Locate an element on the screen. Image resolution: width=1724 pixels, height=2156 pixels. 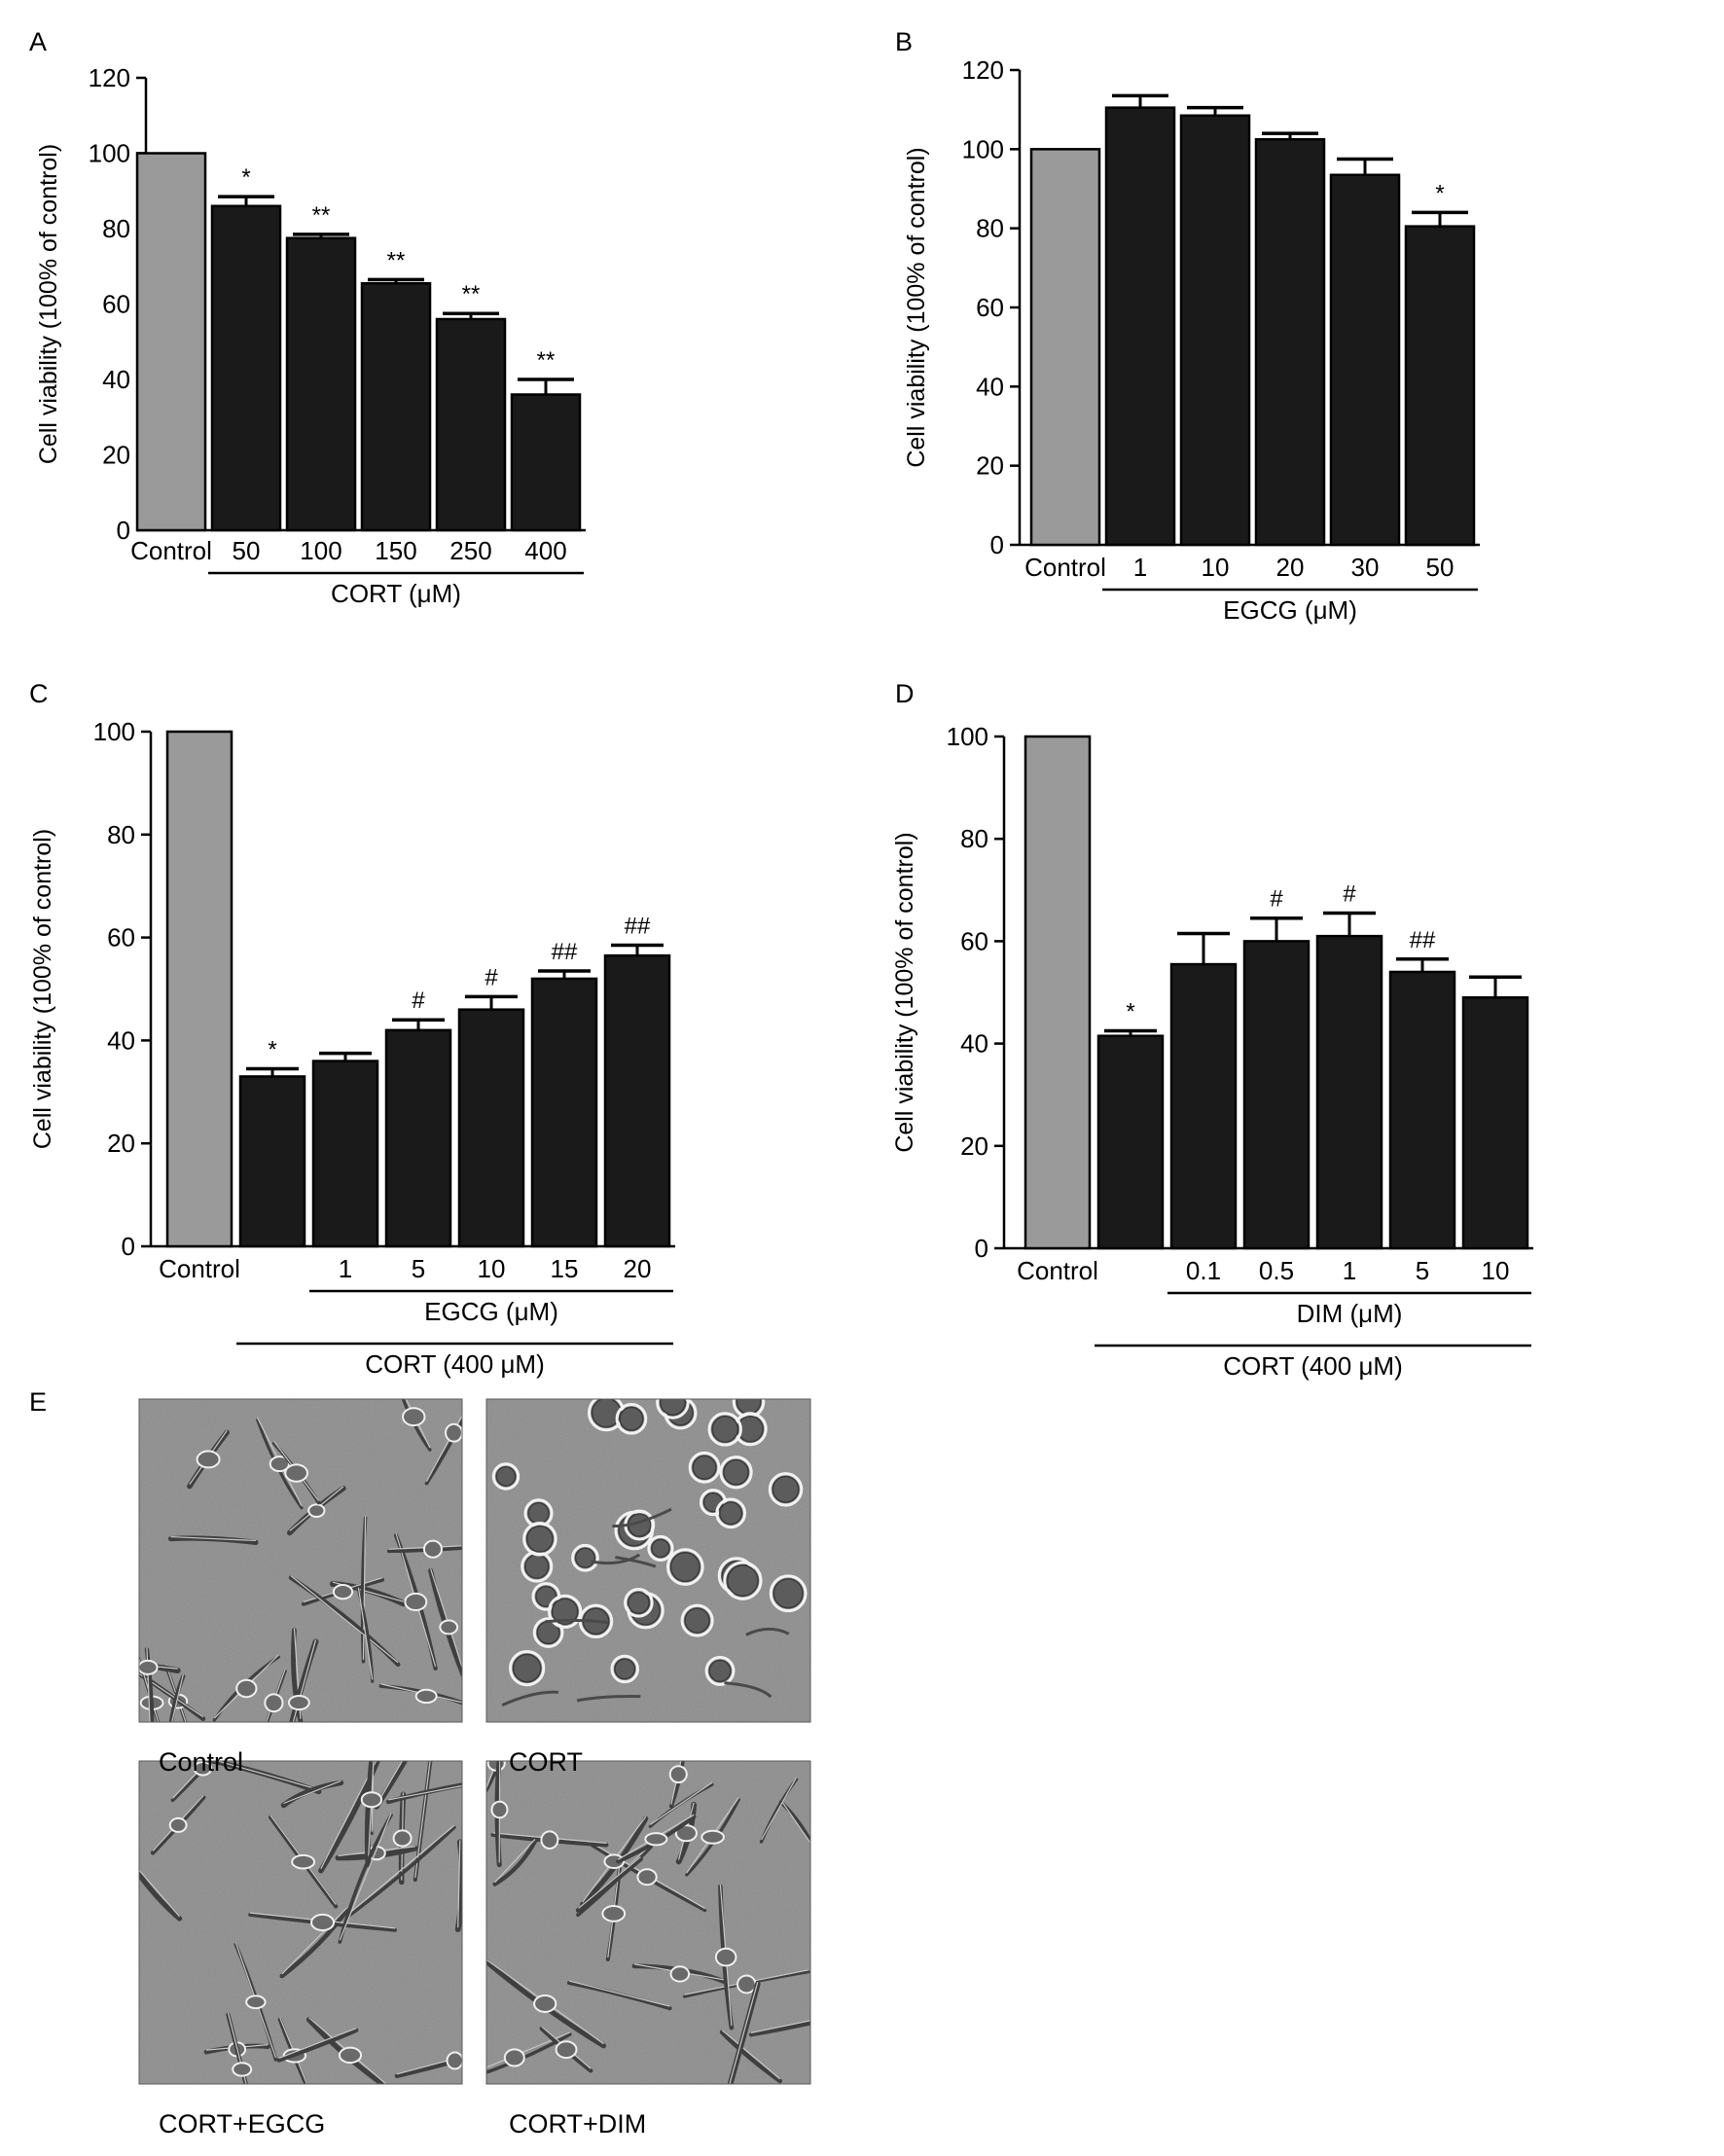
x-tick-label-c-4: 10 is located at coordinates (492, 1268).